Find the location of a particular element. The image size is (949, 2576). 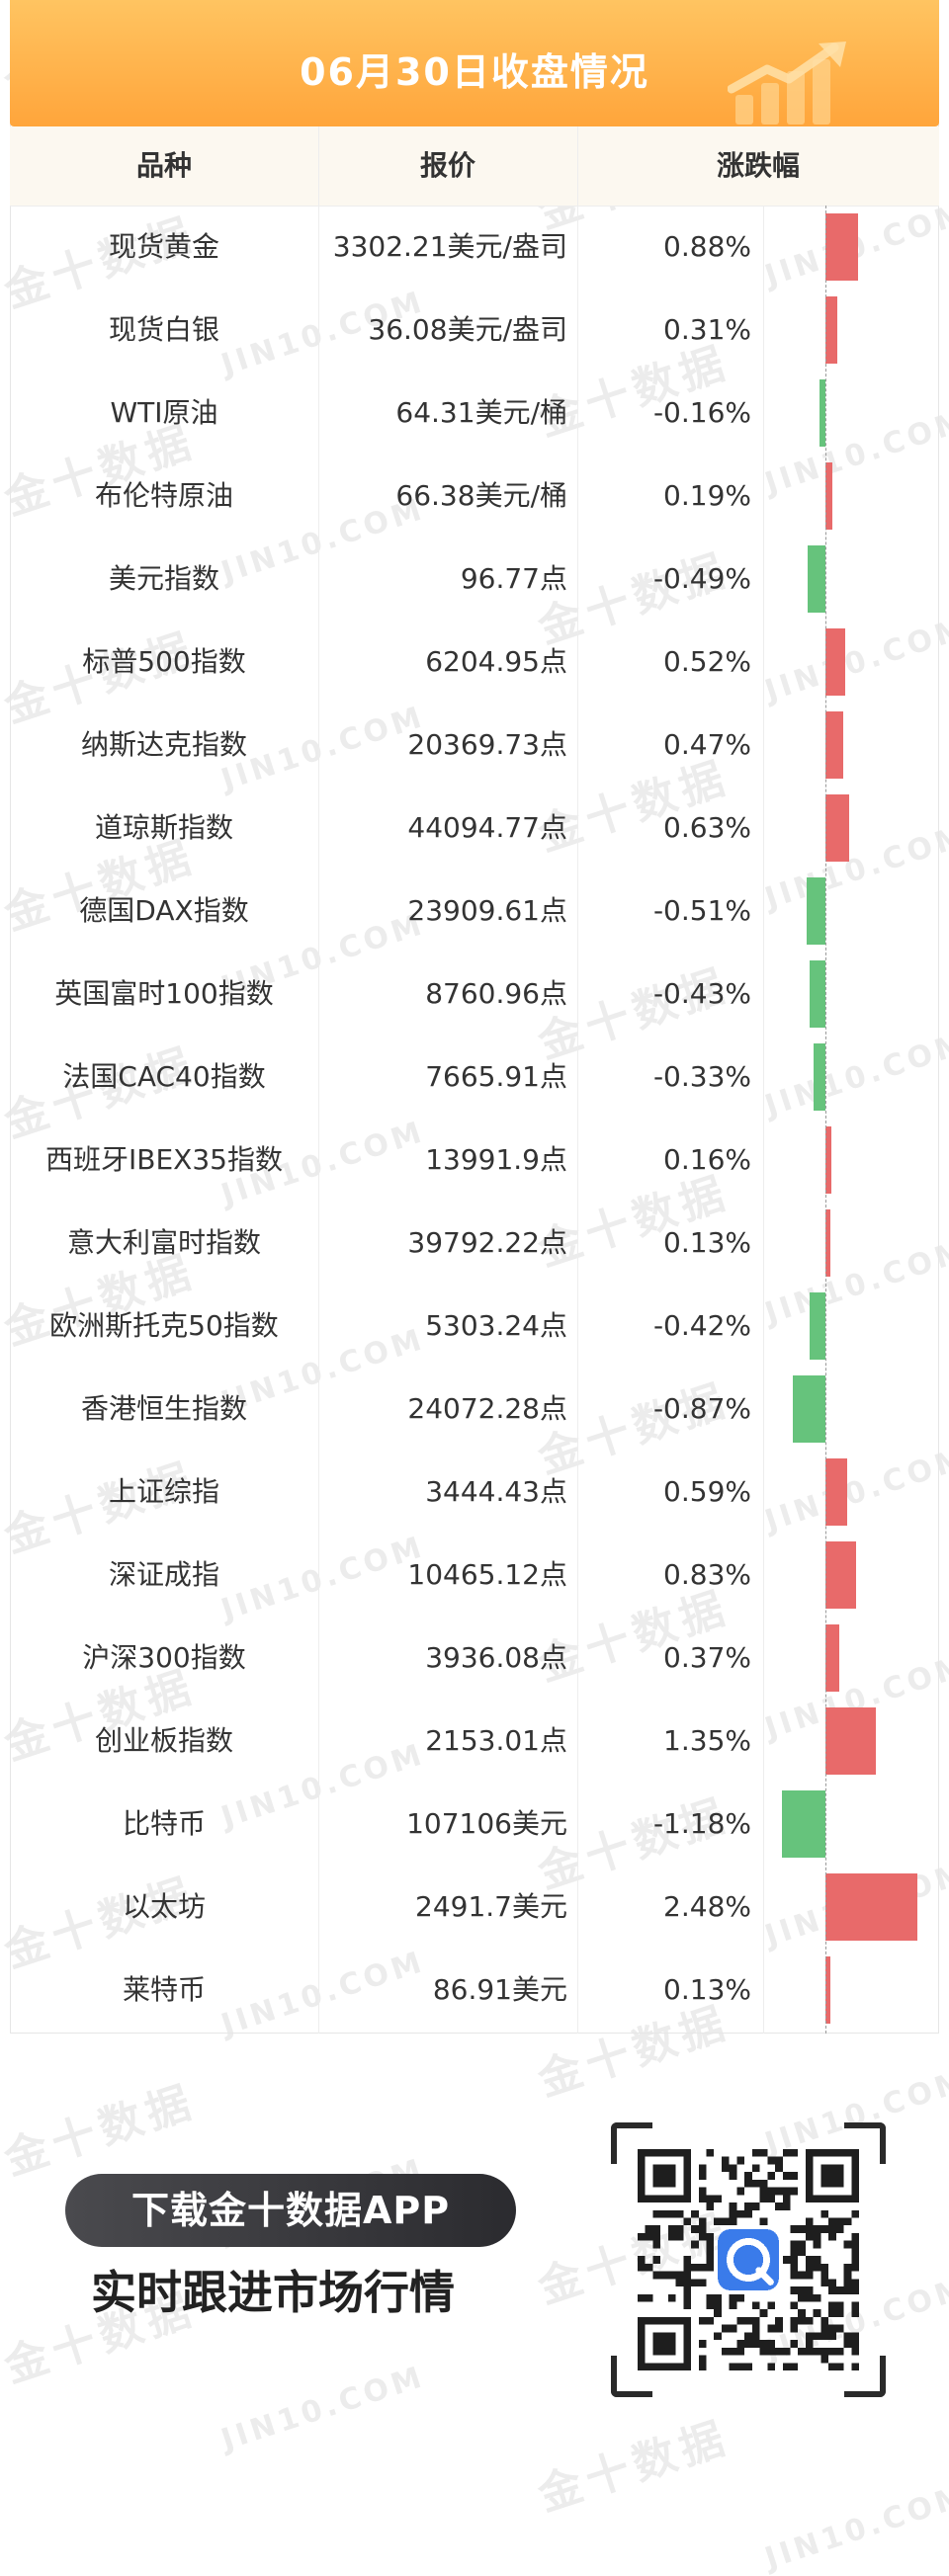

instrument-change: -0.51% is located at coordinates (701, 910).